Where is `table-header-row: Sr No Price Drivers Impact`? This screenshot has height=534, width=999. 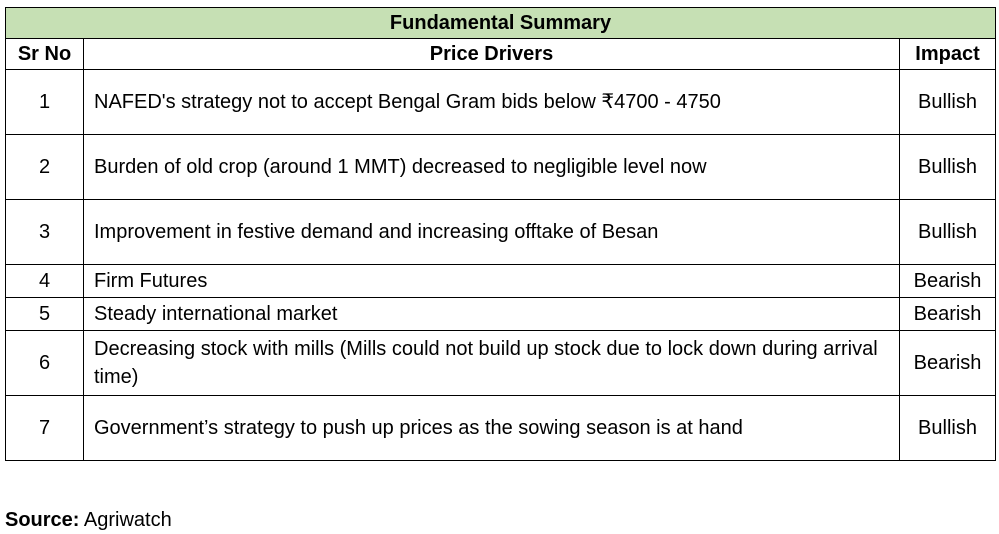 table-header-row: Sr No Price Drivers Impact is located at coordinates (501, 54).